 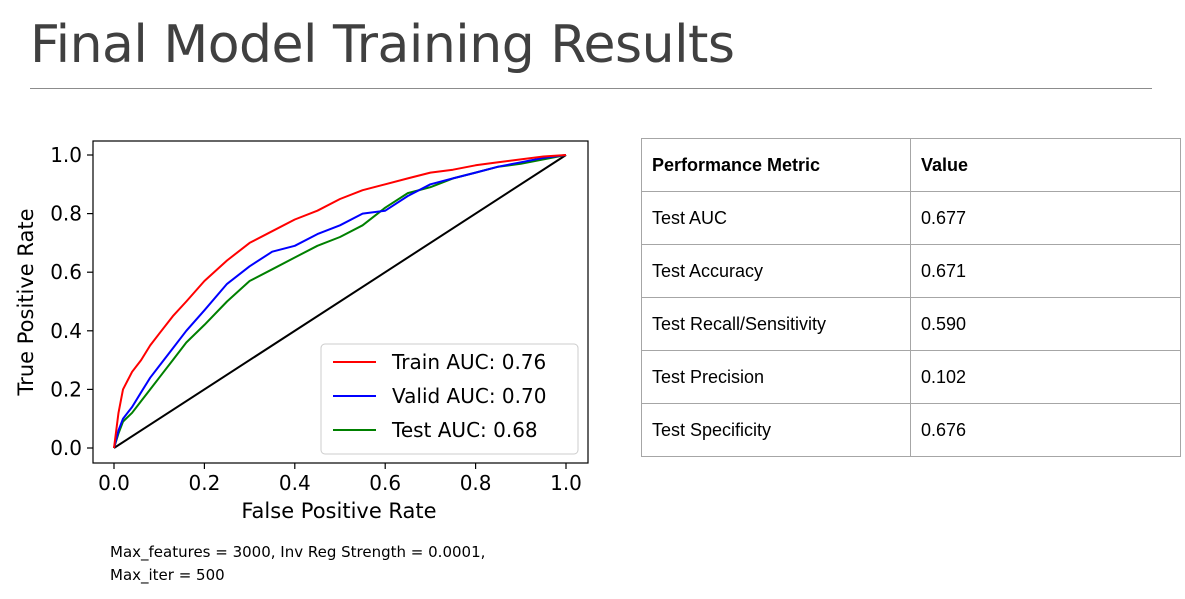 I want to click on title-divider, so click(x=591, y=88).